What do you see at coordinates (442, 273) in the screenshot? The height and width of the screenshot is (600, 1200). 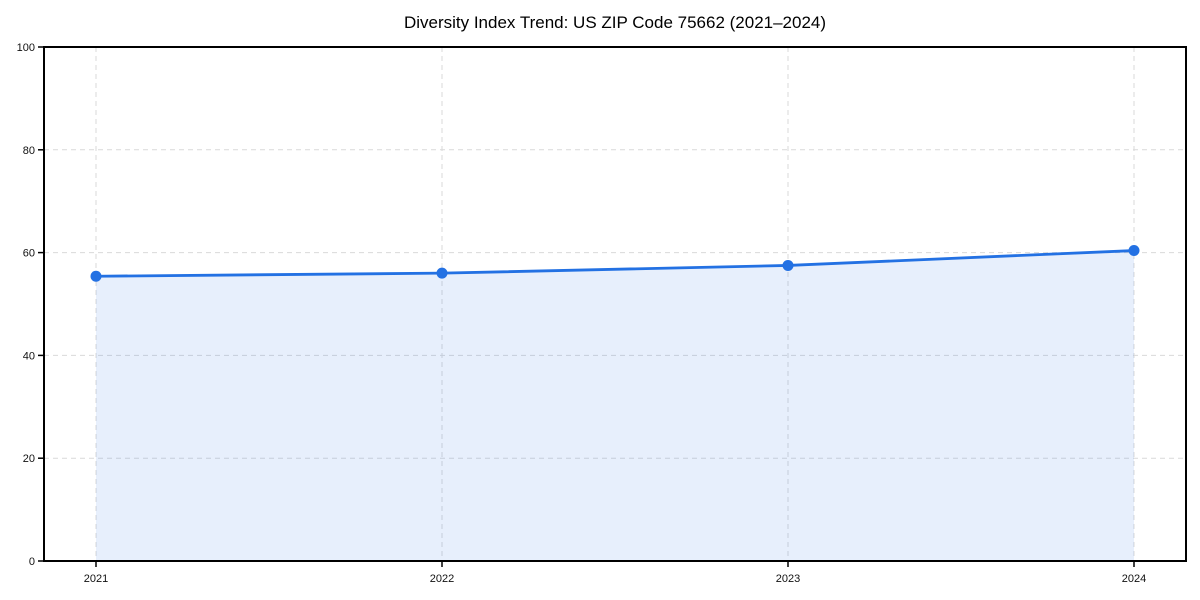 I see `data-point-2022` at bounding box center [442, 273].